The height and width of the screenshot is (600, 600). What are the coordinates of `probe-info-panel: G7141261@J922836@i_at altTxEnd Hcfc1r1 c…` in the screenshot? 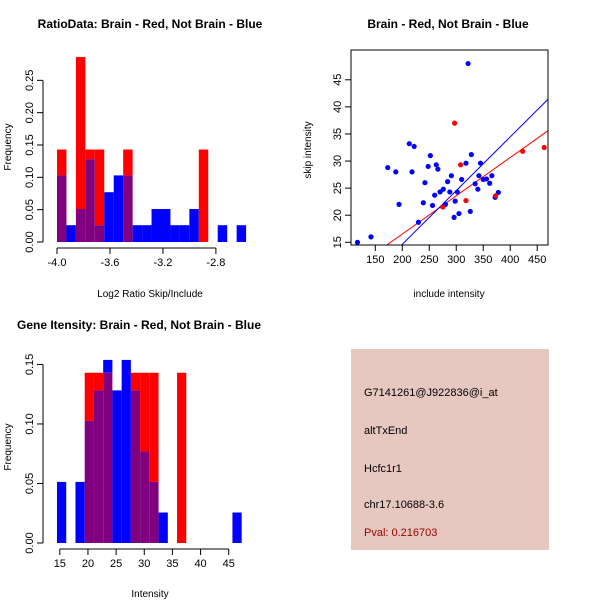 It's located at (450, 449).